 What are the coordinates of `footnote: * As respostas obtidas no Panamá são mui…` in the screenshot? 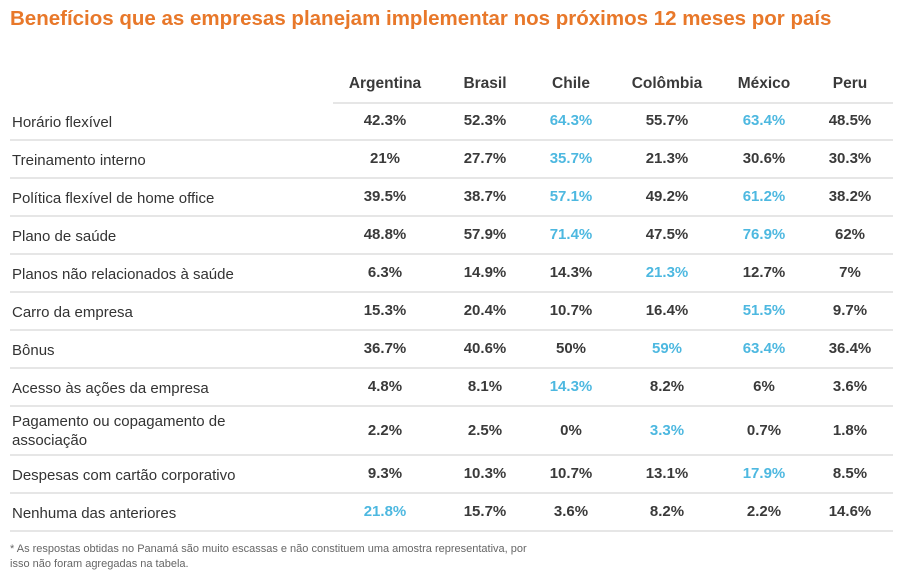 It's located at (268, 556).